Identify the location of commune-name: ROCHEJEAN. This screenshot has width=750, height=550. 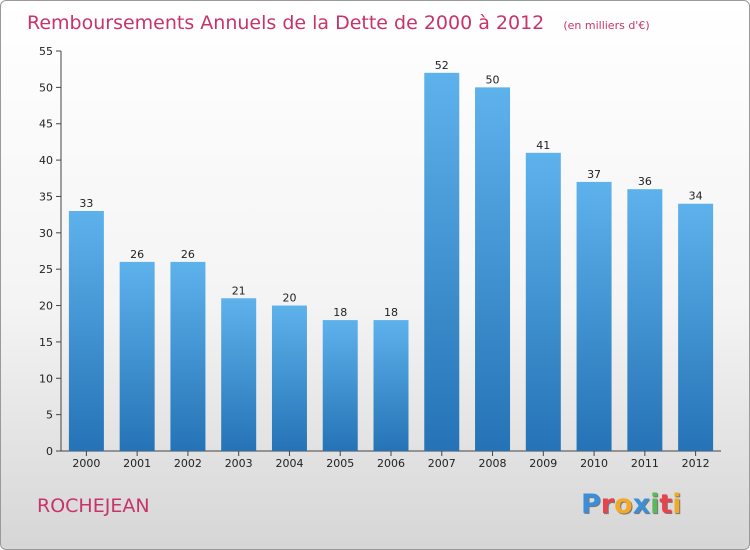
(93, 506).